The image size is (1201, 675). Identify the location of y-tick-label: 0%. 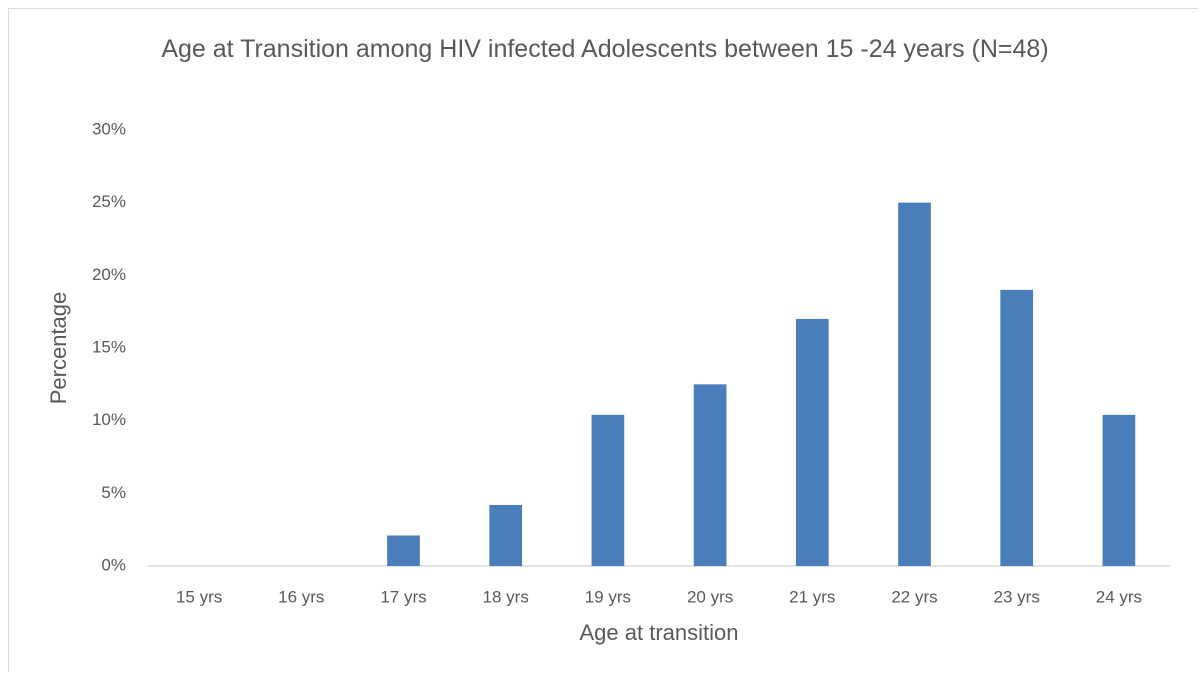
(113, 564).